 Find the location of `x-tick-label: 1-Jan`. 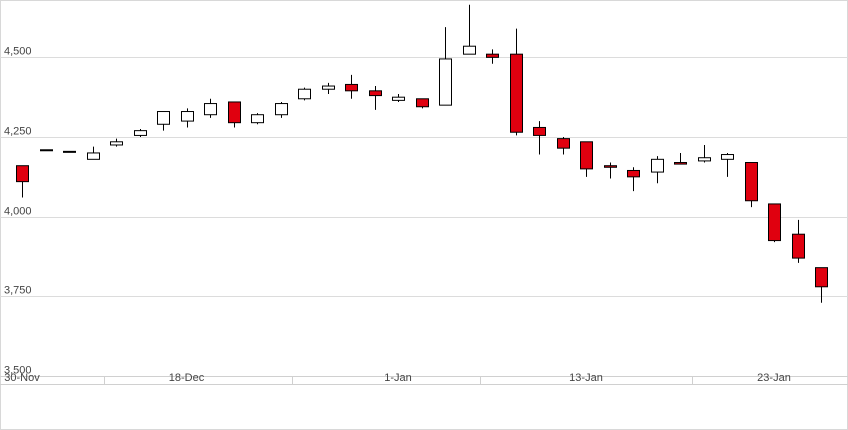

x-tick-label: 1-Jan is located at coordinates (398, 378).